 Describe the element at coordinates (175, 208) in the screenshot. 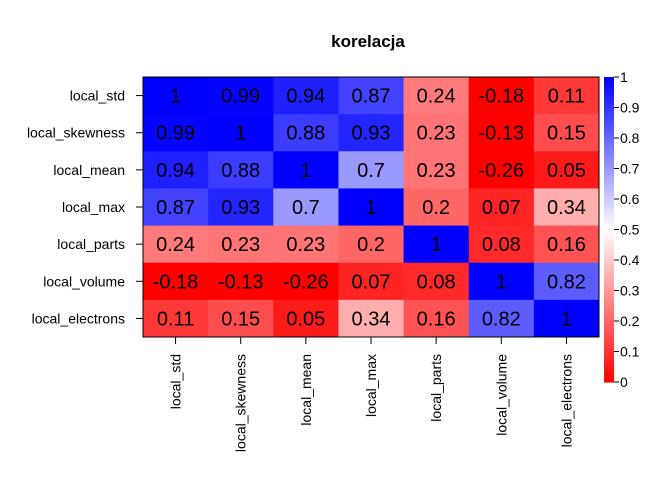

I see `cell-value-label: 0.87` at that location.